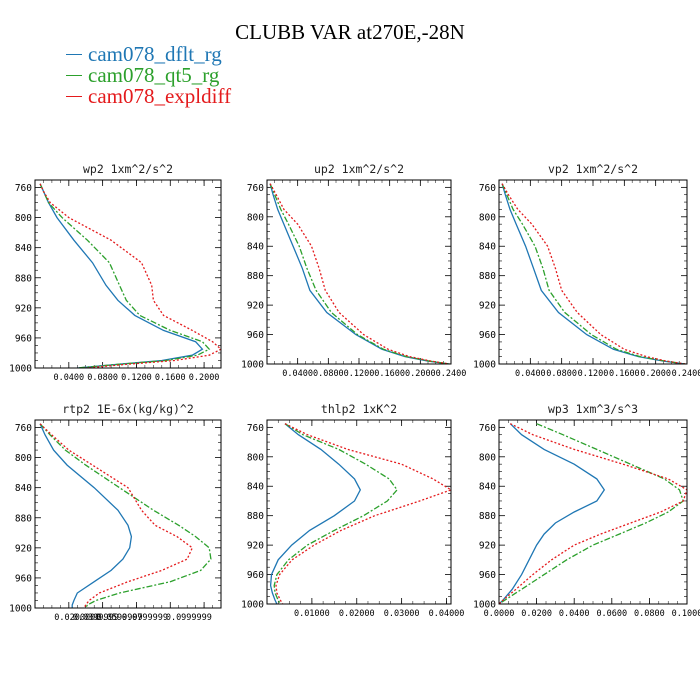  What do you see at coordinates (350, 32) in the screenshot?
I see `figure-title: CLUBB VAR at270E,-28N` at bounding box center [350, 32].